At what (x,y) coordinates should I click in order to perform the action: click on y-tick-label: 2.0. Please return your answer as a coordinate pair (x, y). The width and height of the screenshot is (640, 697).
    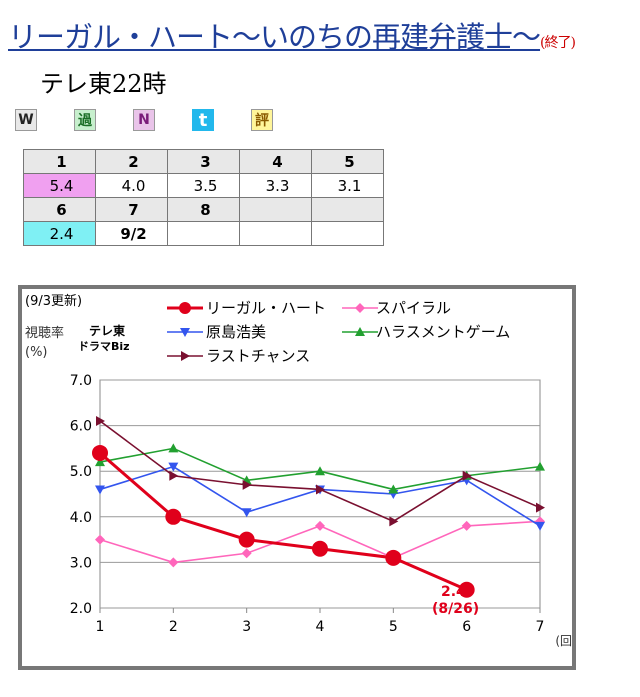
    Looking at the image, I should click on (81, 609).